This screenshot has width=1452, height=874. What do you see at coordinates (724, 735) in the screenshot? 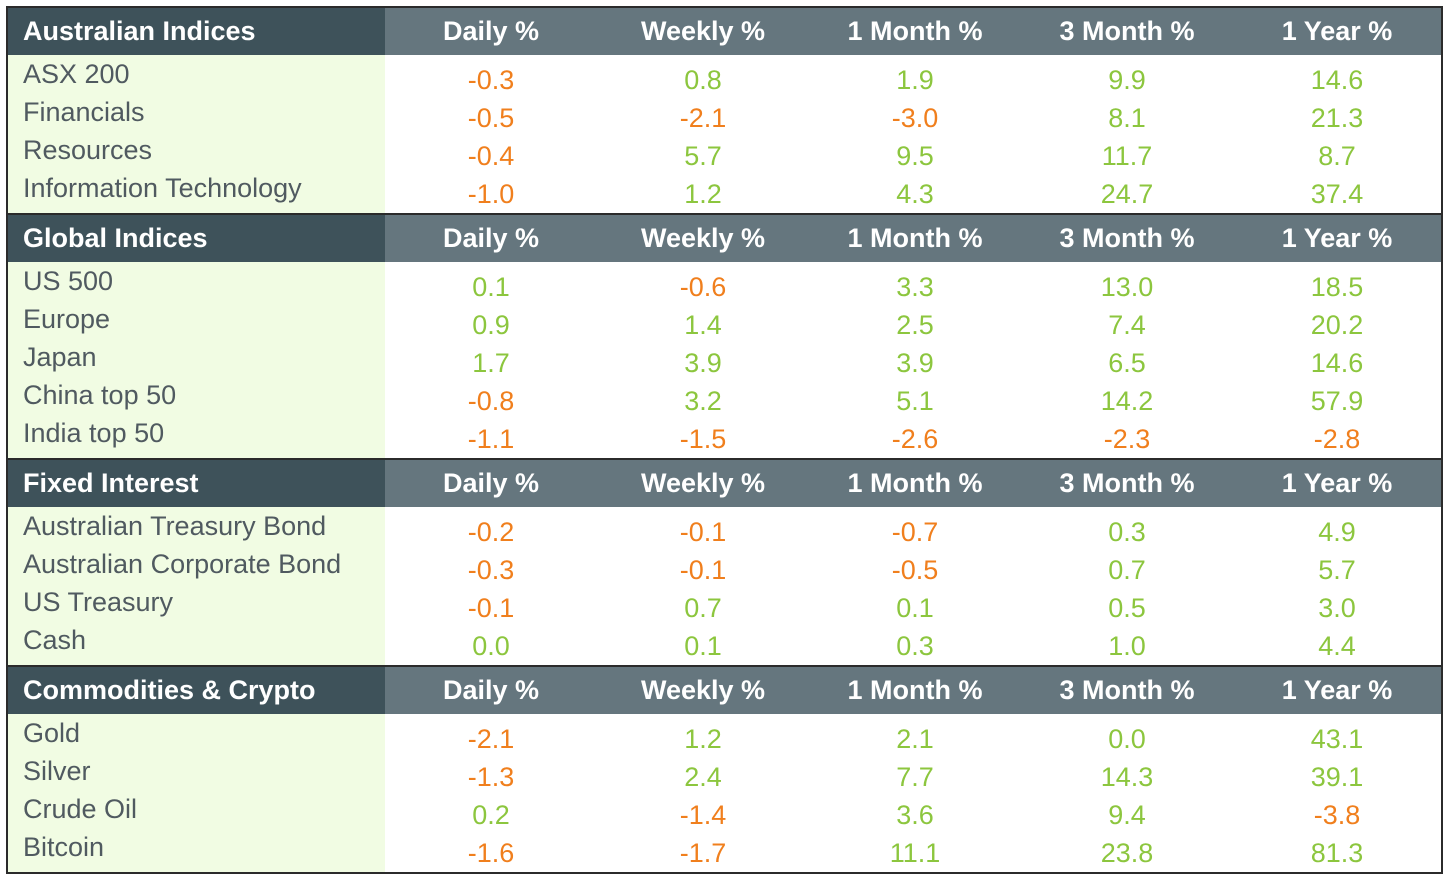
I see `table-row: Gold -2.1 1.2 2.1 0.0 43.1` at bounding box center [724, 735].